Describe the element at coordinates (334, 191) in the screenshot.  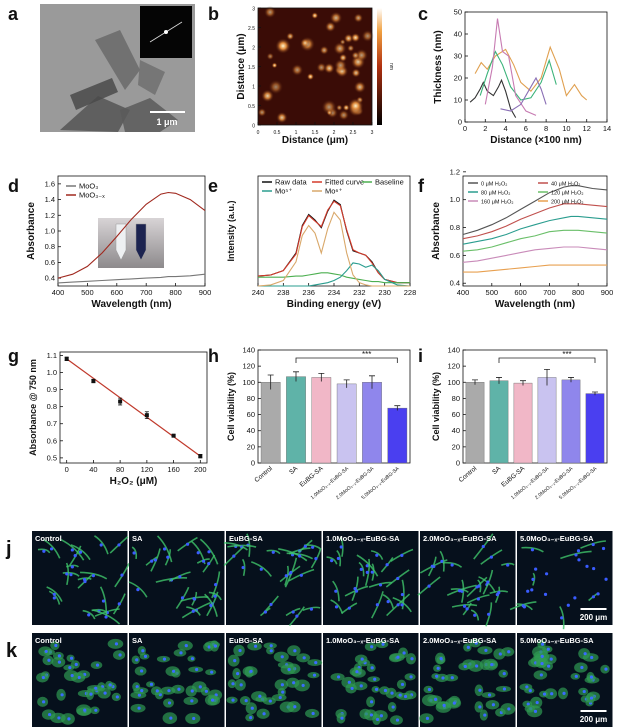
I see `legend-label: Mo⁶⁺` at that location.